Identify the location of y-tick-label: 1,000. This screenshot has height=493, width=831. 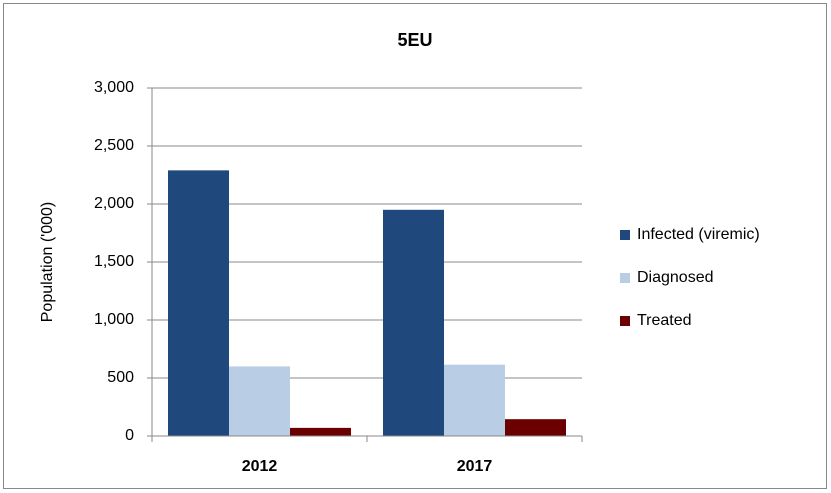
(114, 319).